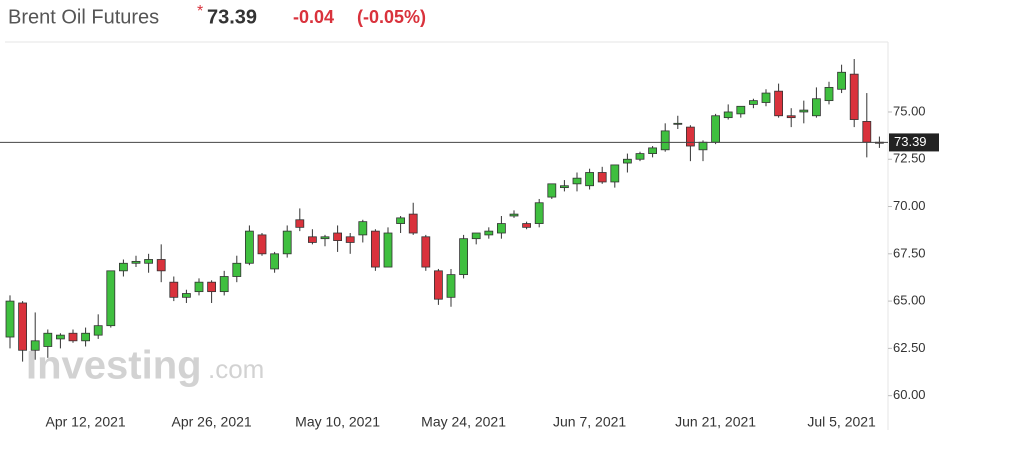 This screenshot has width=1024, height=449. What do you see at coordinates (910, 141) in the screenshot?
I see `last-price-label: 73.39` at bounding box center [910, 141].